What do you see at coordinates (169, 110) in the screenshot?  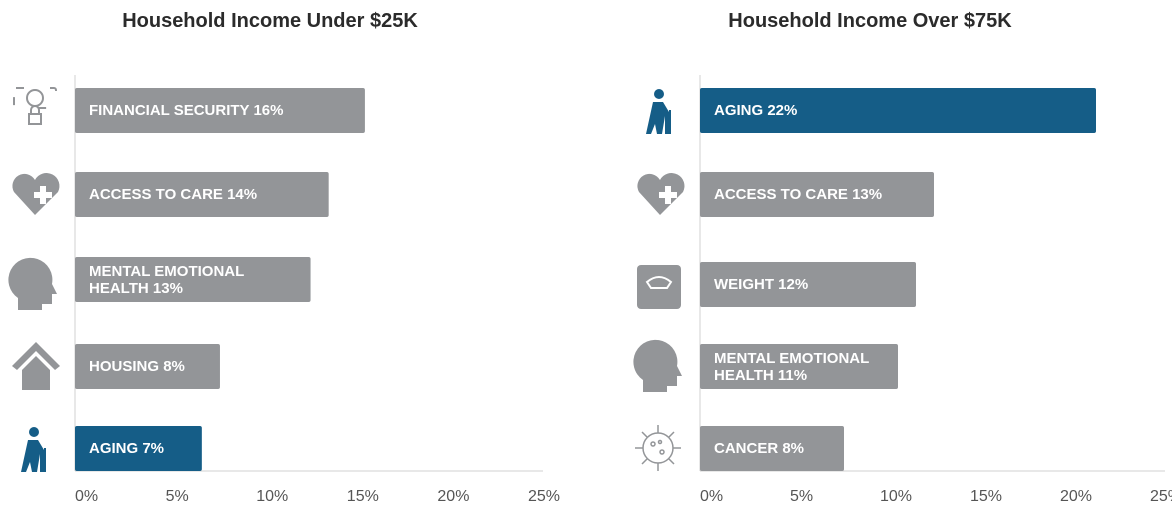 I see `category-label: FINANCIAL SECURITY` at bounding box center [169, 110].